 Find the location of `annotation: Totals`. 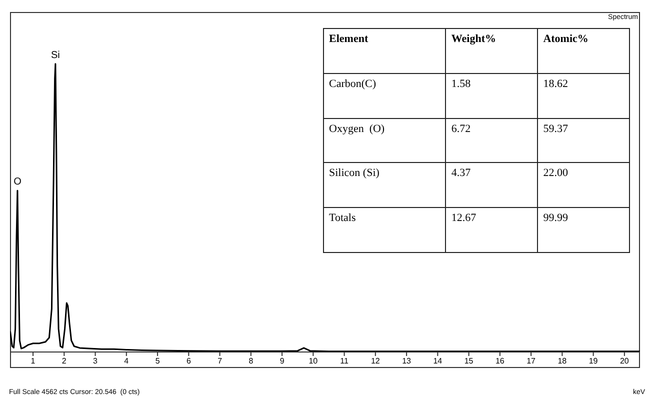

annotation: Totals is located at coordinates (385, 230).